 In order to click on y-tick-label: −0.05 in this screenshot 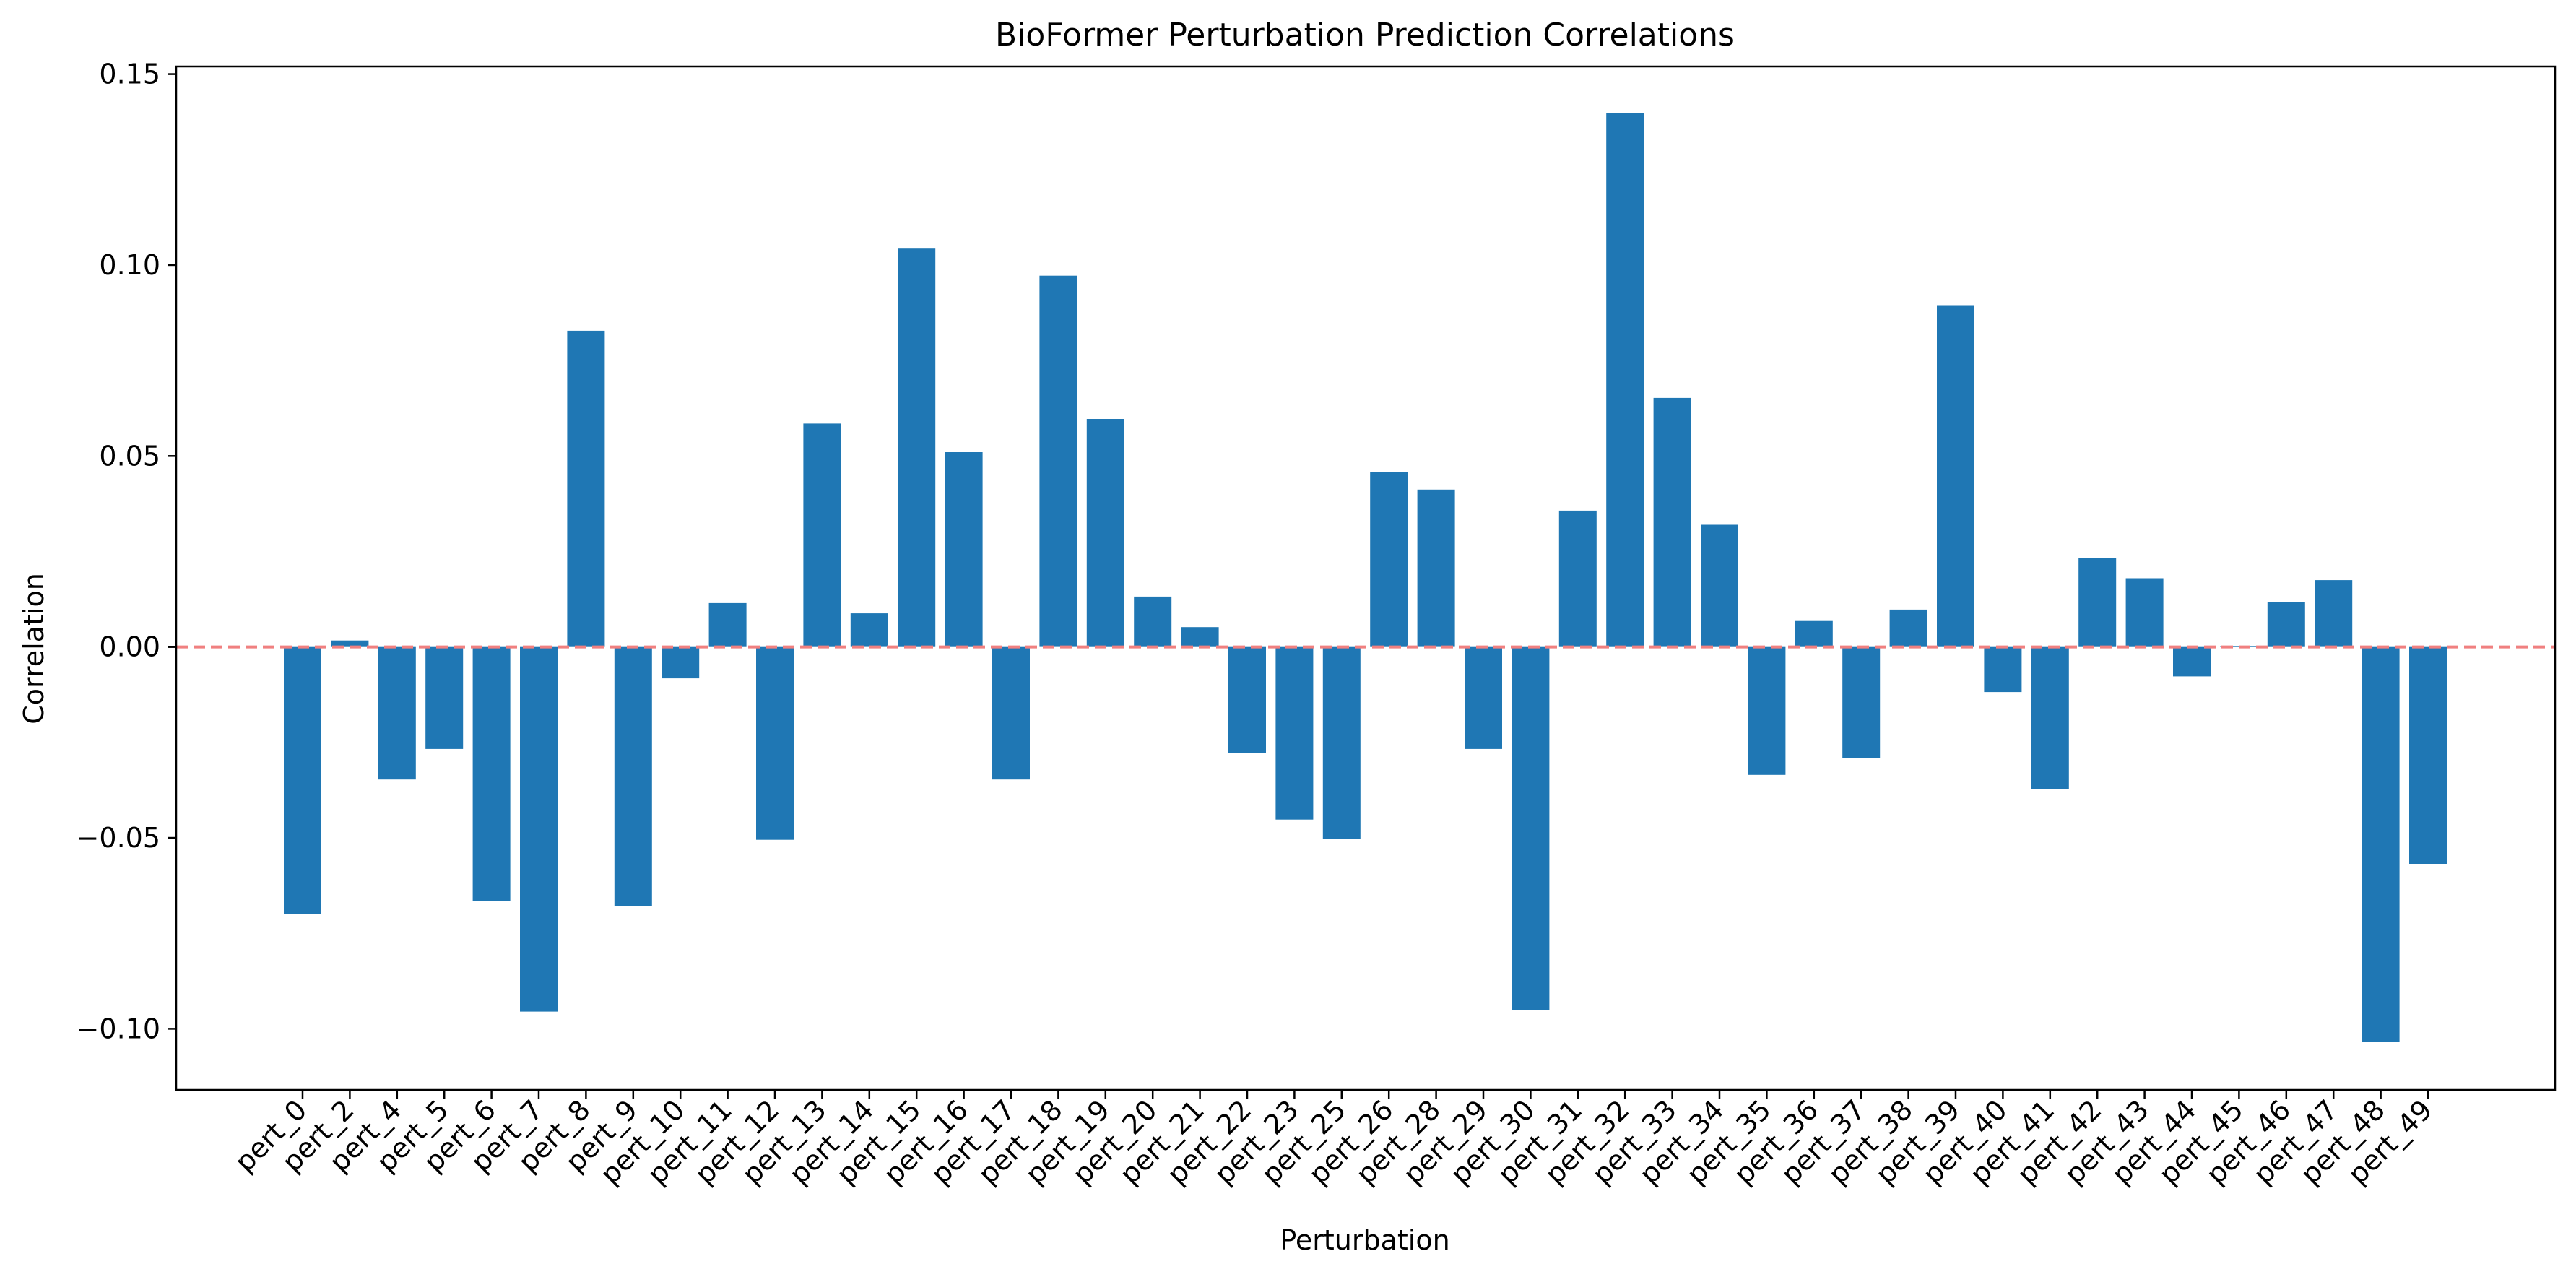, I will do `click(118, 838)`.